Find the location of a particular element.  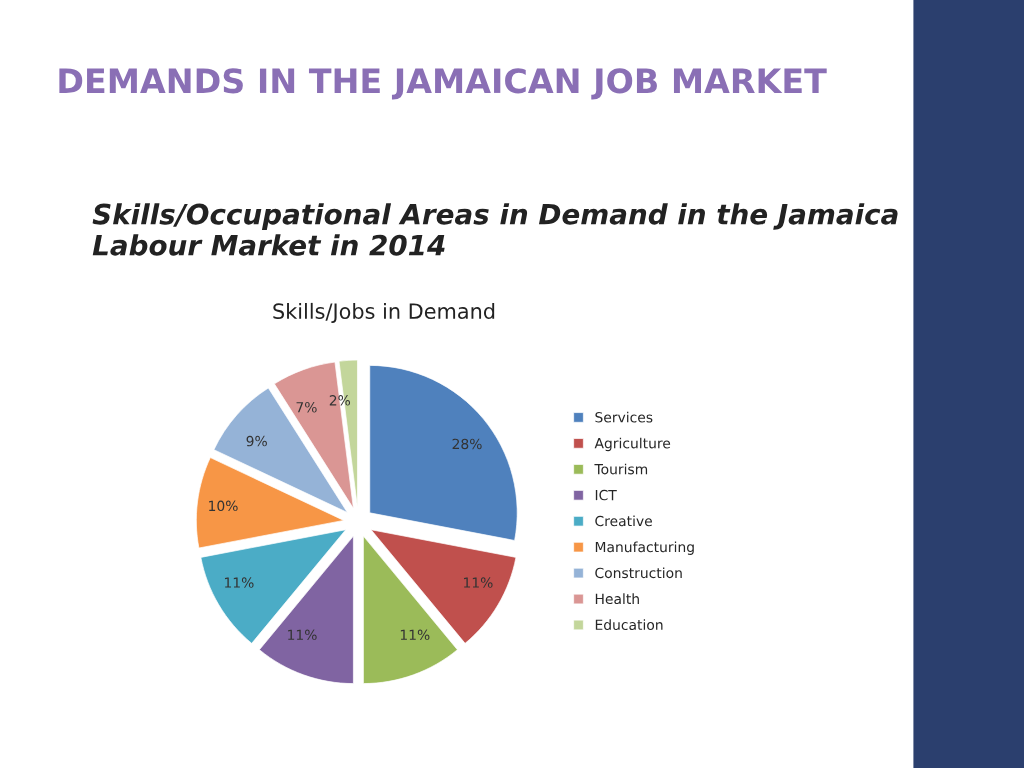

text: Skills/Jobs in Demand is located at coordinates (384, 312).